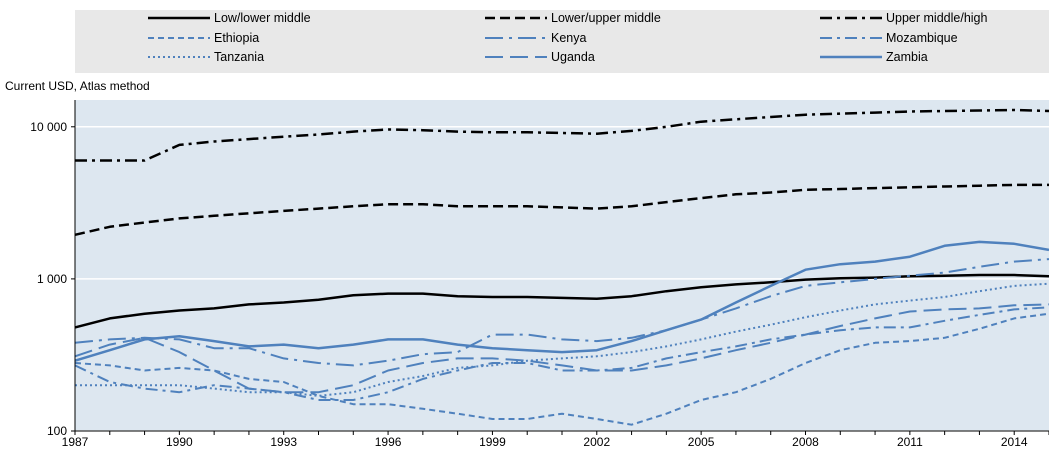  What do you see at coordinates (48, 127) in the screenshot?
I see `y-tick-label: 10 000` at bounding box center [48, 127].